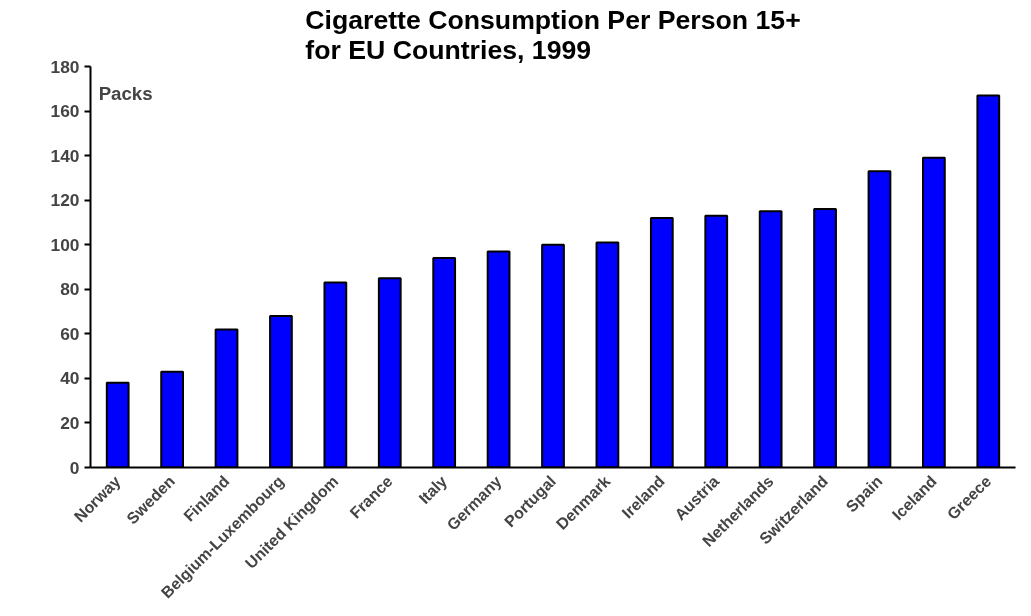 This screenshot has width=1031, height=616. What do you see at coordinates (65, 200) in the screenshot?
I see `y-tick-label: 120` at bounding box center [65, 200].